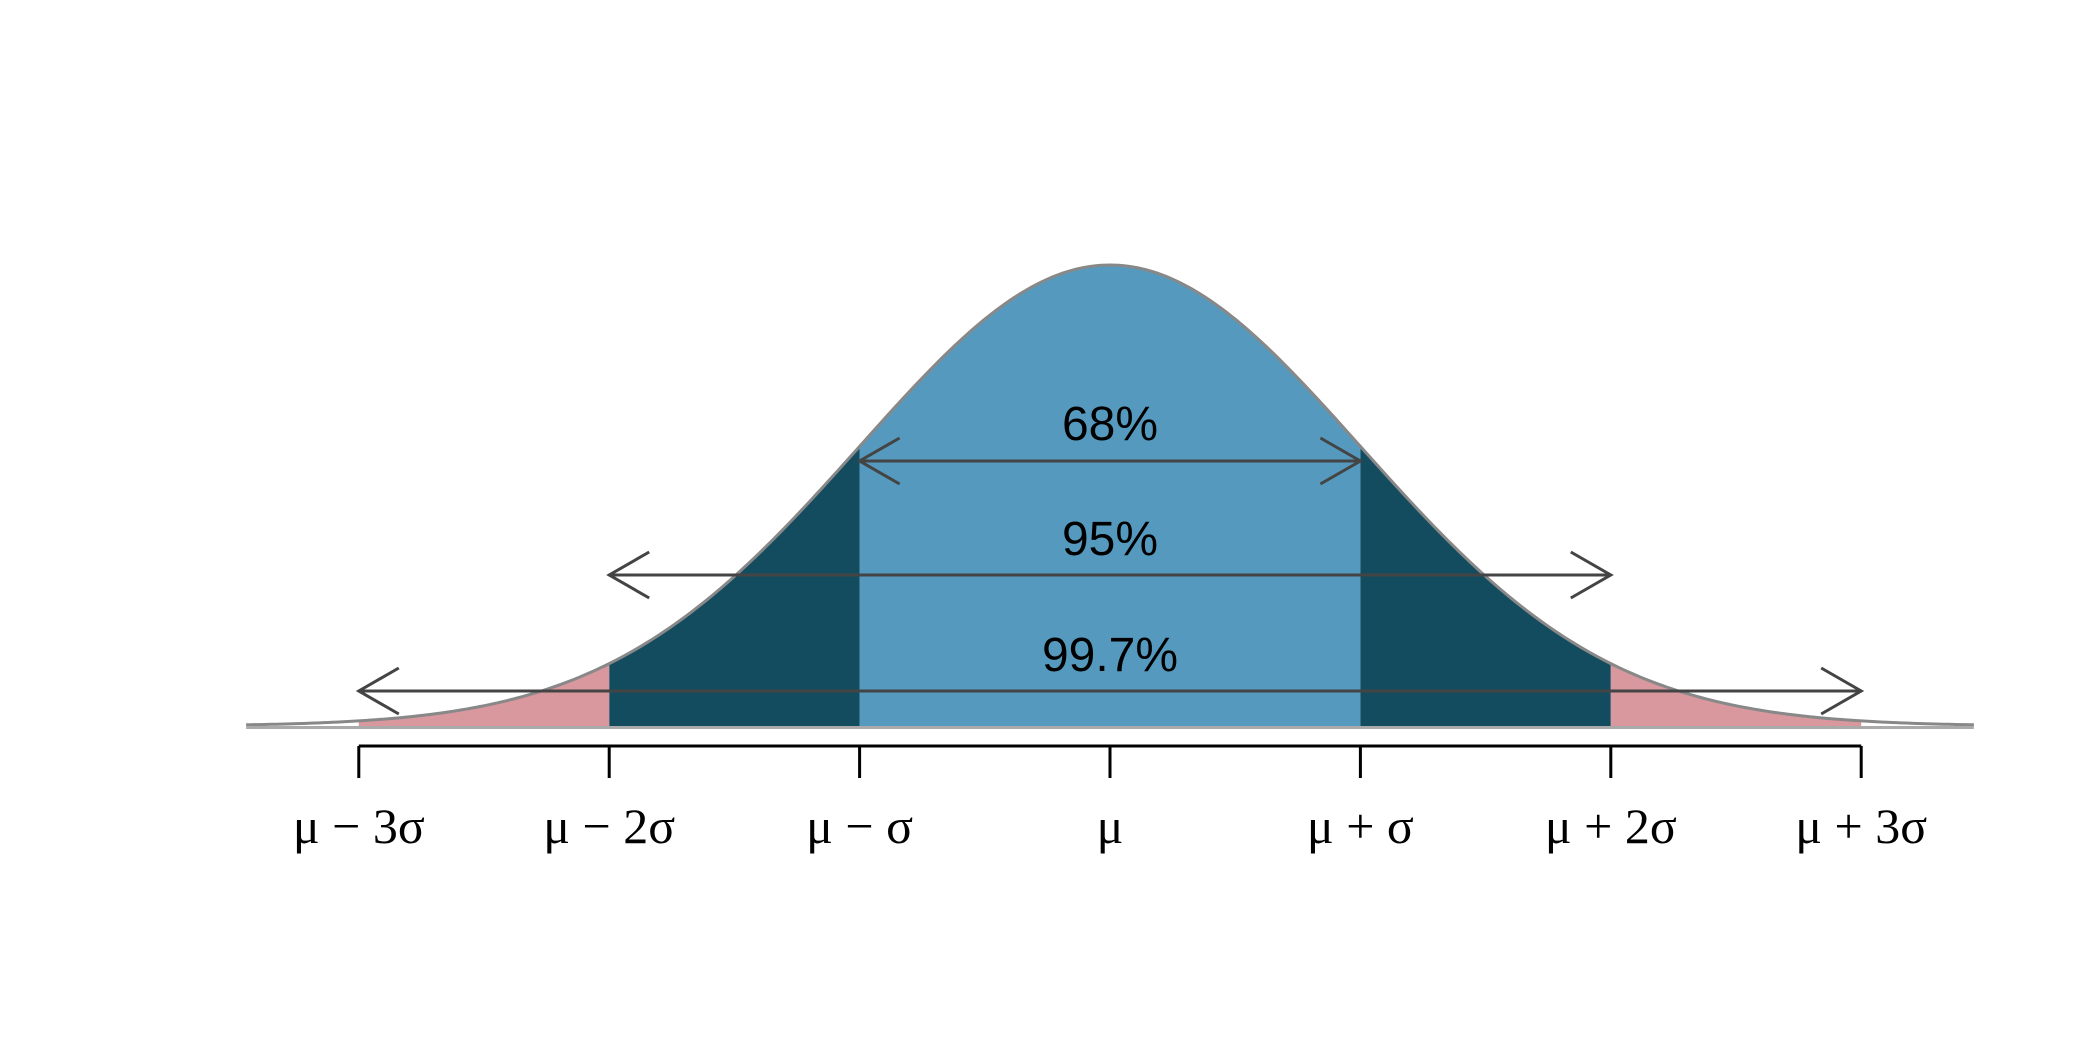 The image size is (2100, 1050). I want to click on tick-label: μ + σ, so click(1360, 826).